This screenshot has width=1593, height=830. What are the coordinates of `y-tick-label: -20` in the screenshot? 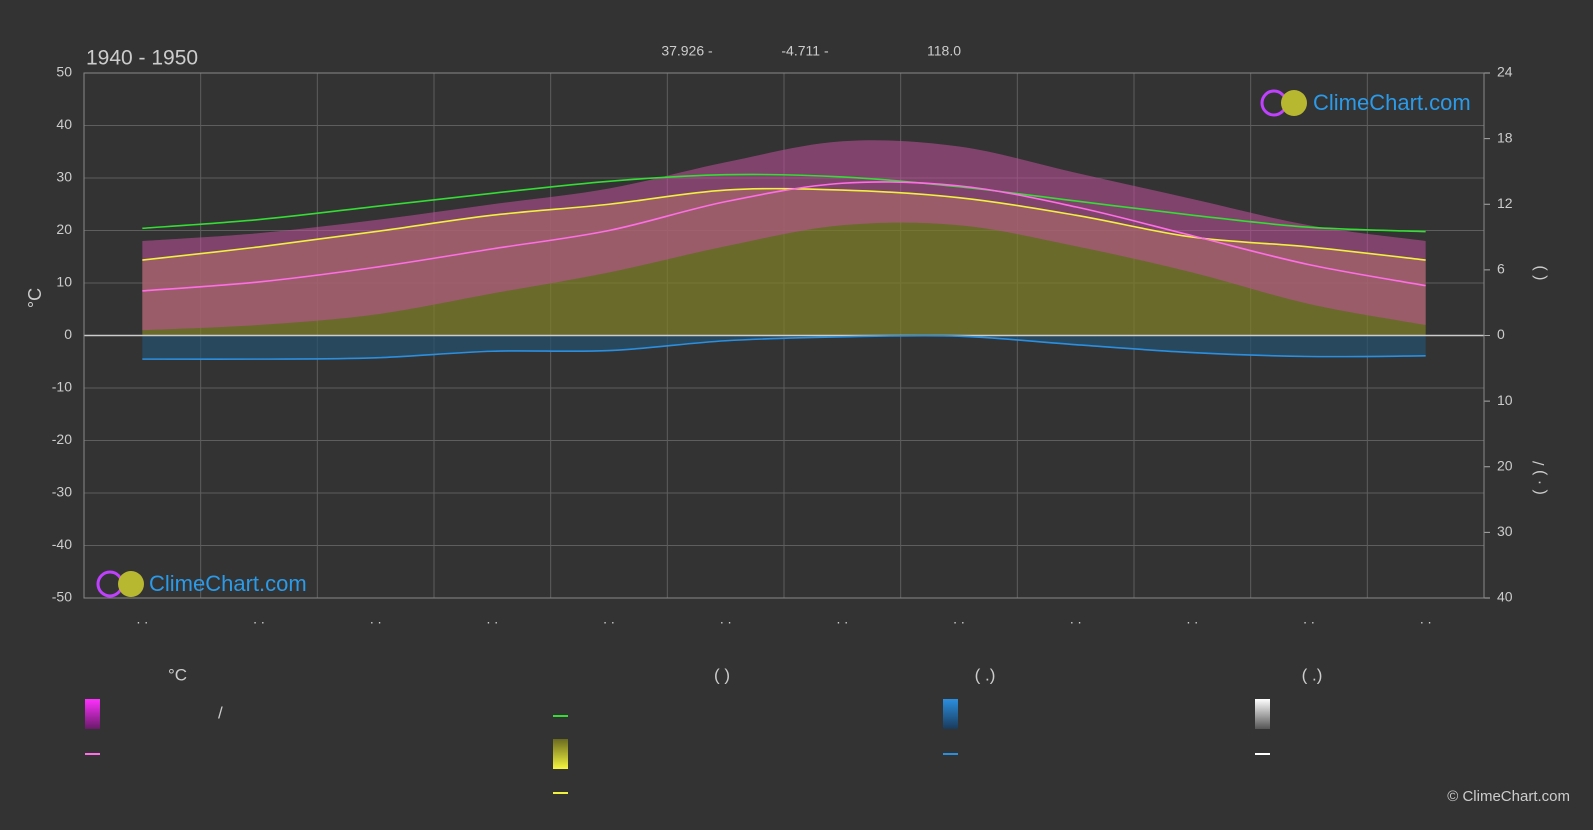 It's located at (62, 439).